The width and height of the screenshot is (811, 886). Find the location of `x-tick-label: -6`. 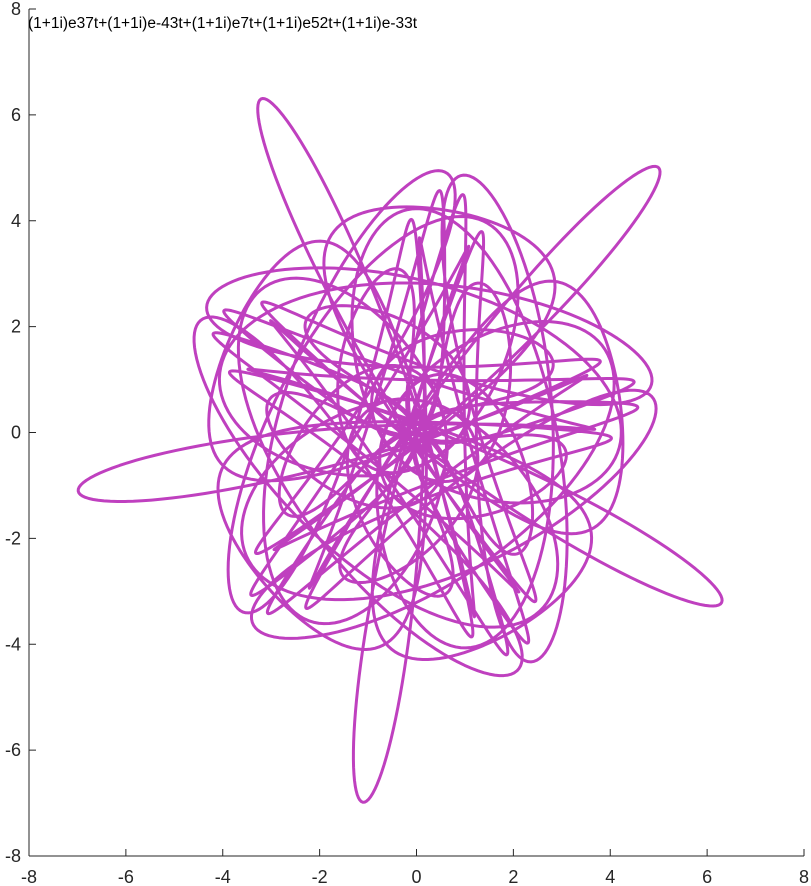

x-tick-label: -6 is located at coordinates (126, 876).